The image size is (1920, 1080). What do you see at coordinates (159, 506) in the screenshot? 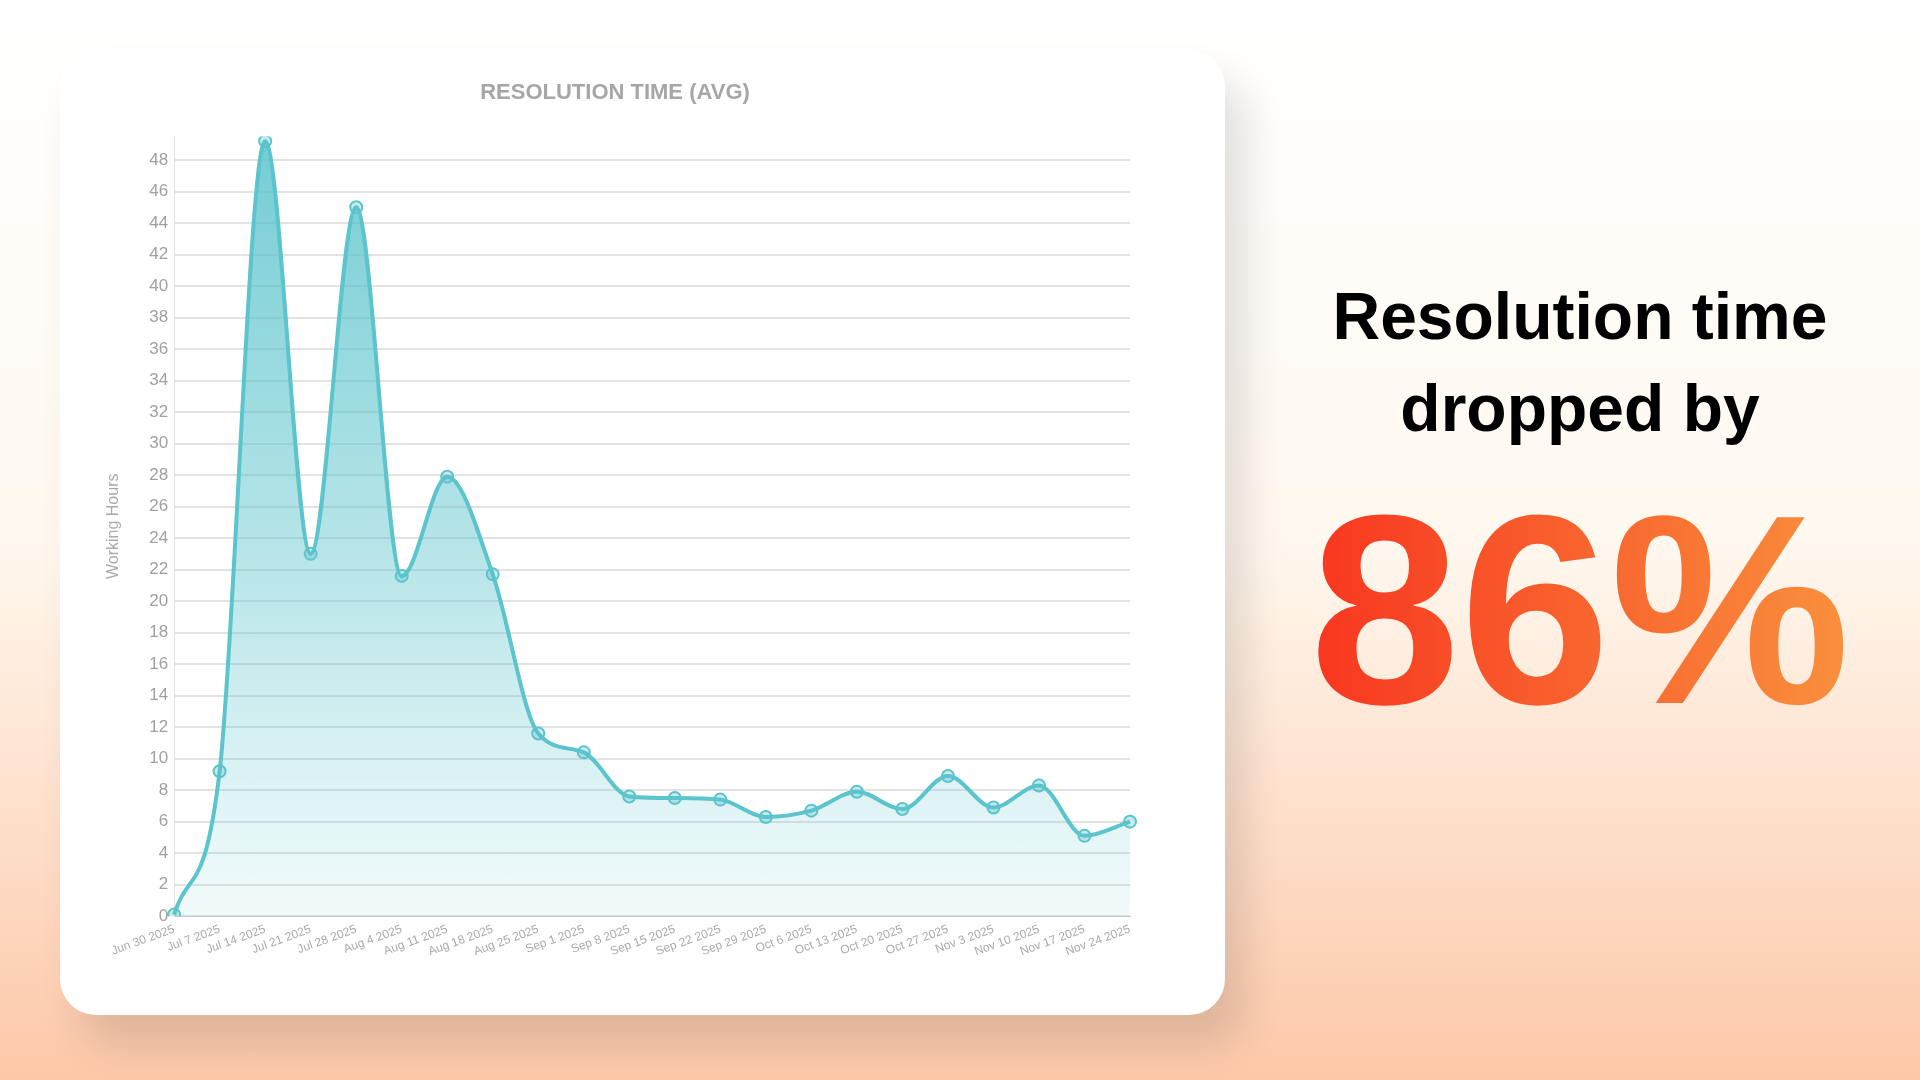
I see `y-tick-label: 26` at bounding box center [159, 506].